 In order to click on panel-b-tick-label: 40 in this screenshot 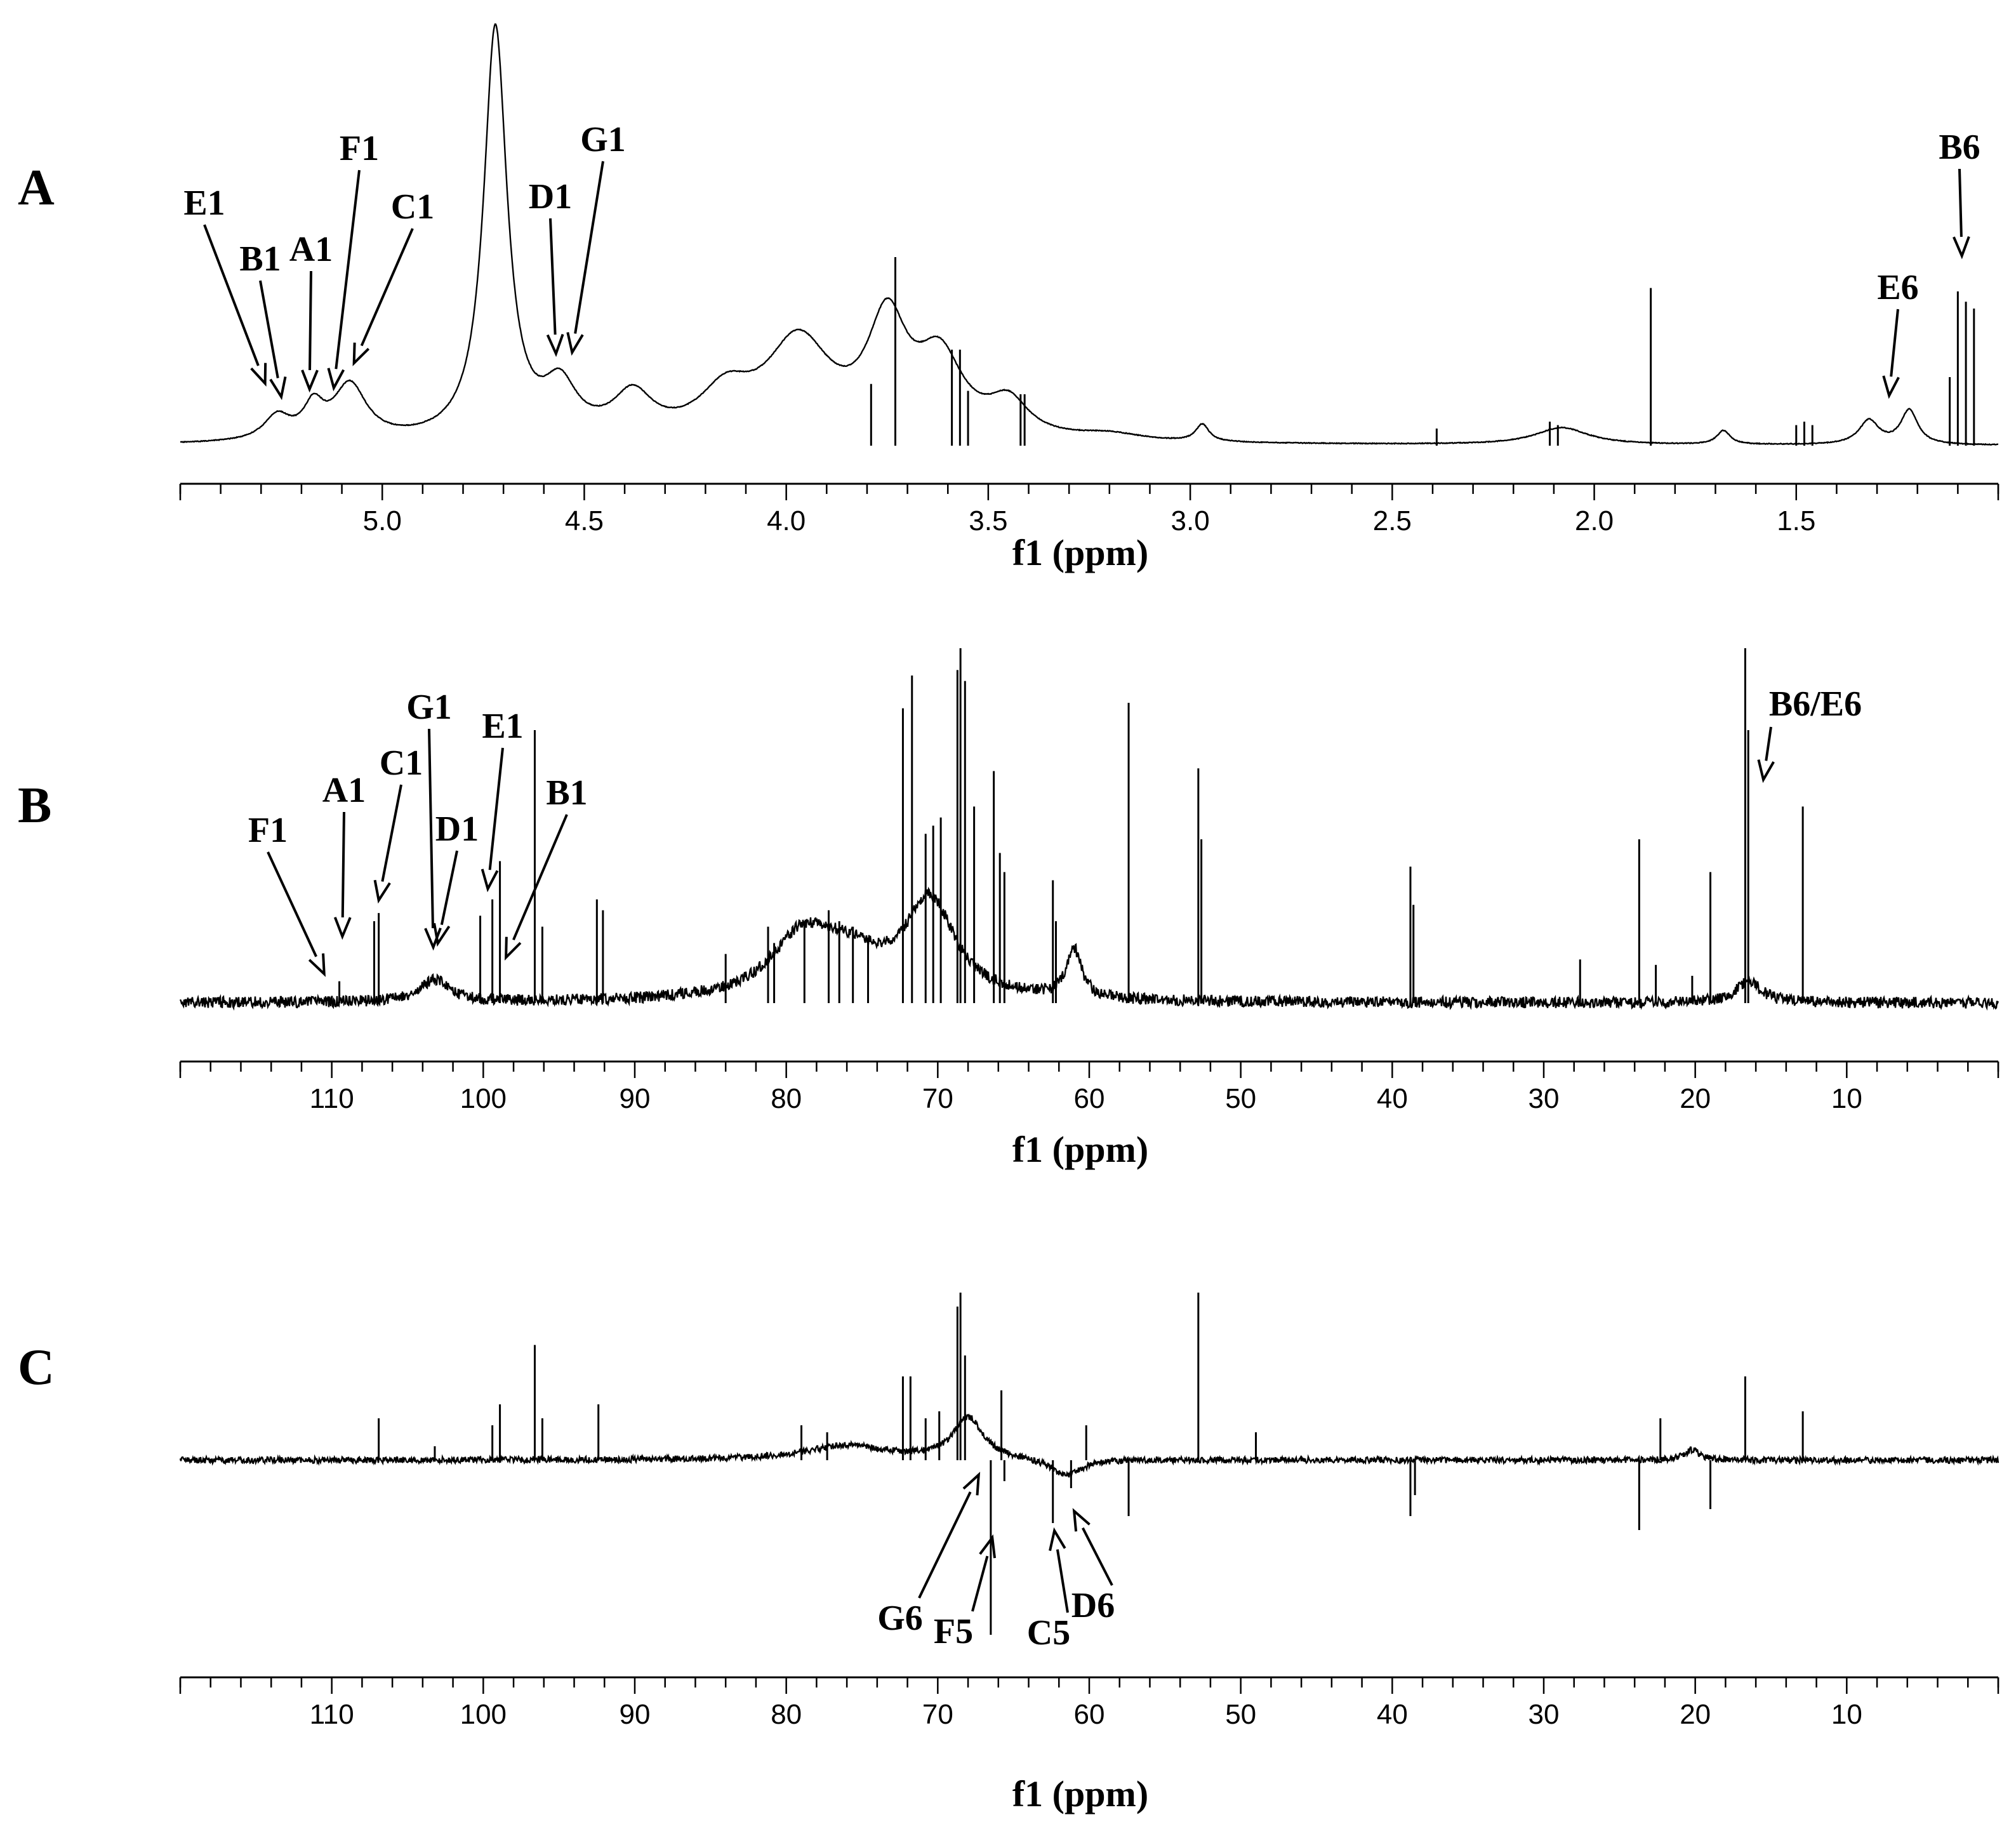, I will do `click(1392, 1098)`.